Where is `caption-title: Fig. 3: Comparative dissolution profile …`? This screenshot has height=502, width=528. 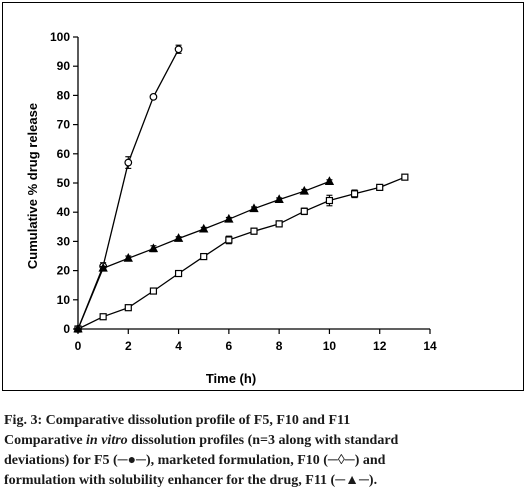
caption-title: Fig. 3: Comparative dissolution profile … is located at coordinates (177, 420).